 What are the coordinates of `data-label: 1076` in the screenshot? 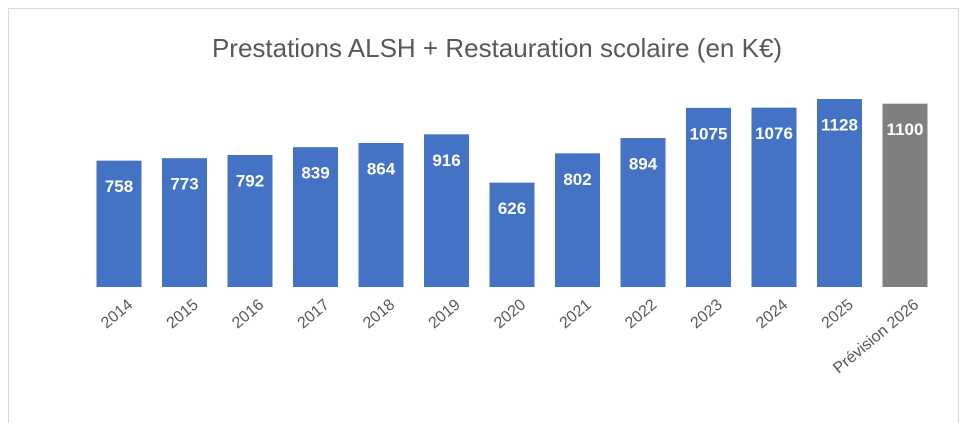 It's located at (774, 133).